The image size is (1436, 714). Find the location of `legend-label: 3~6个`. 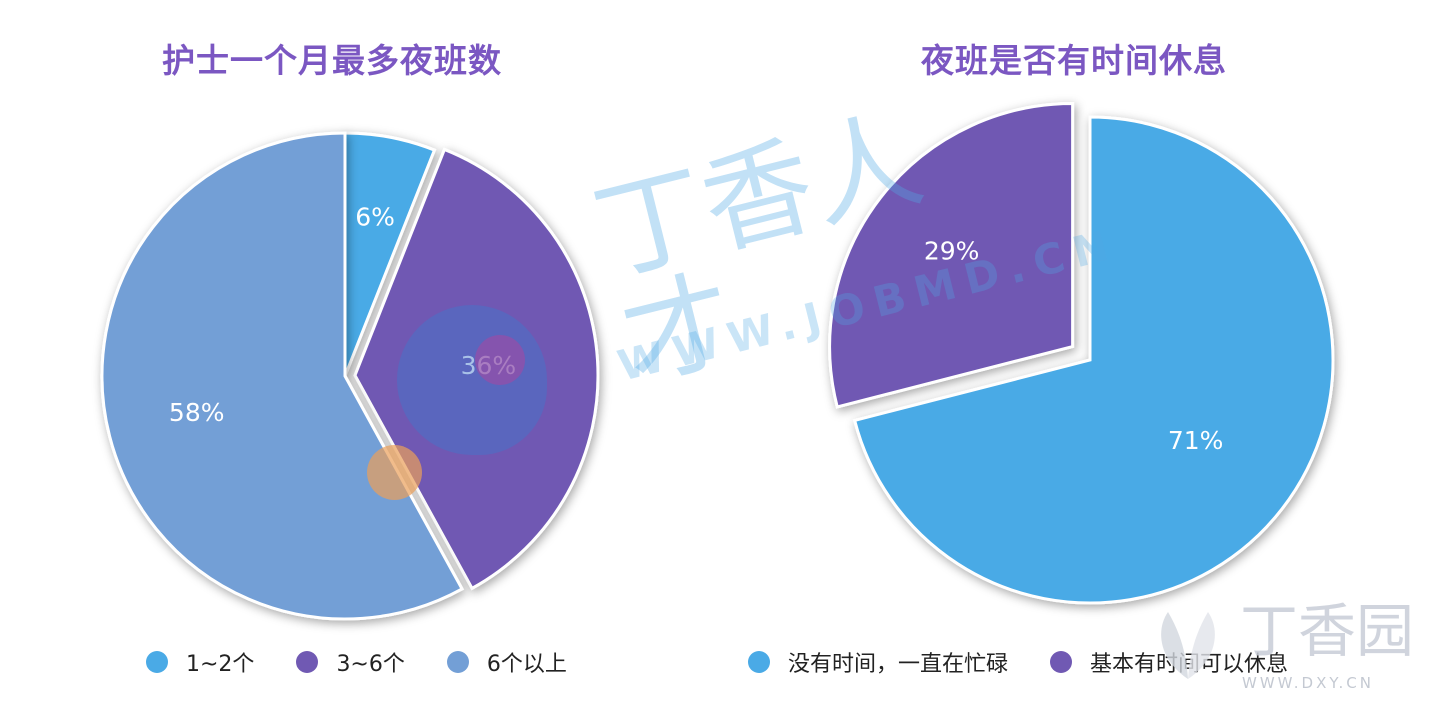

legend-label: 3~6个 is located at coordinates (370, 664).